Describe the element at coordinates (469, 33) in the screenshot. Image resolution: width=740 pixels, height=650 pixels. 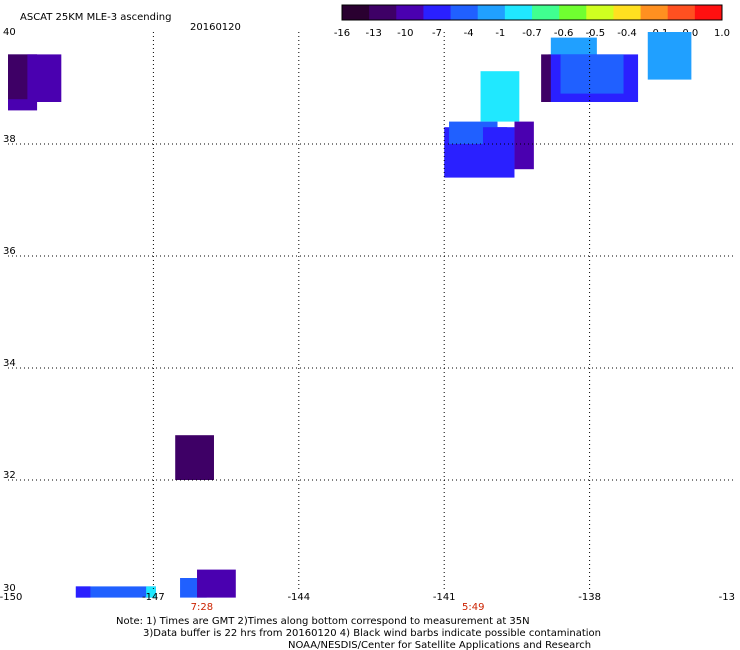
I see `colorbar-label: -4` at that location.